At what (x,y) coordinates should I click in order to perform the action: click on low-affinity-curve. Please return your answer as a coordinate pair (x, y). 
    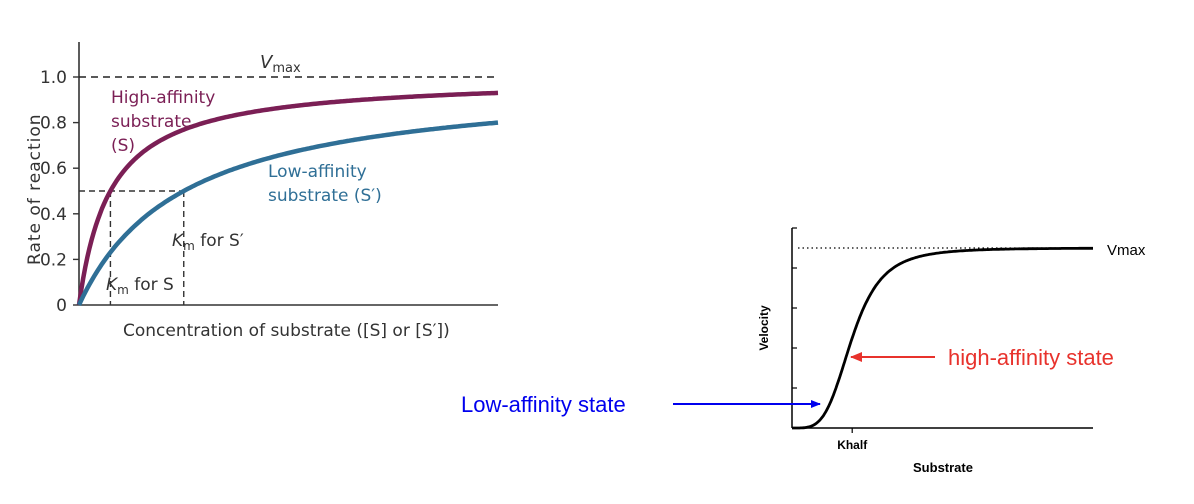
    Looking at the image, I should click on (287, 213).